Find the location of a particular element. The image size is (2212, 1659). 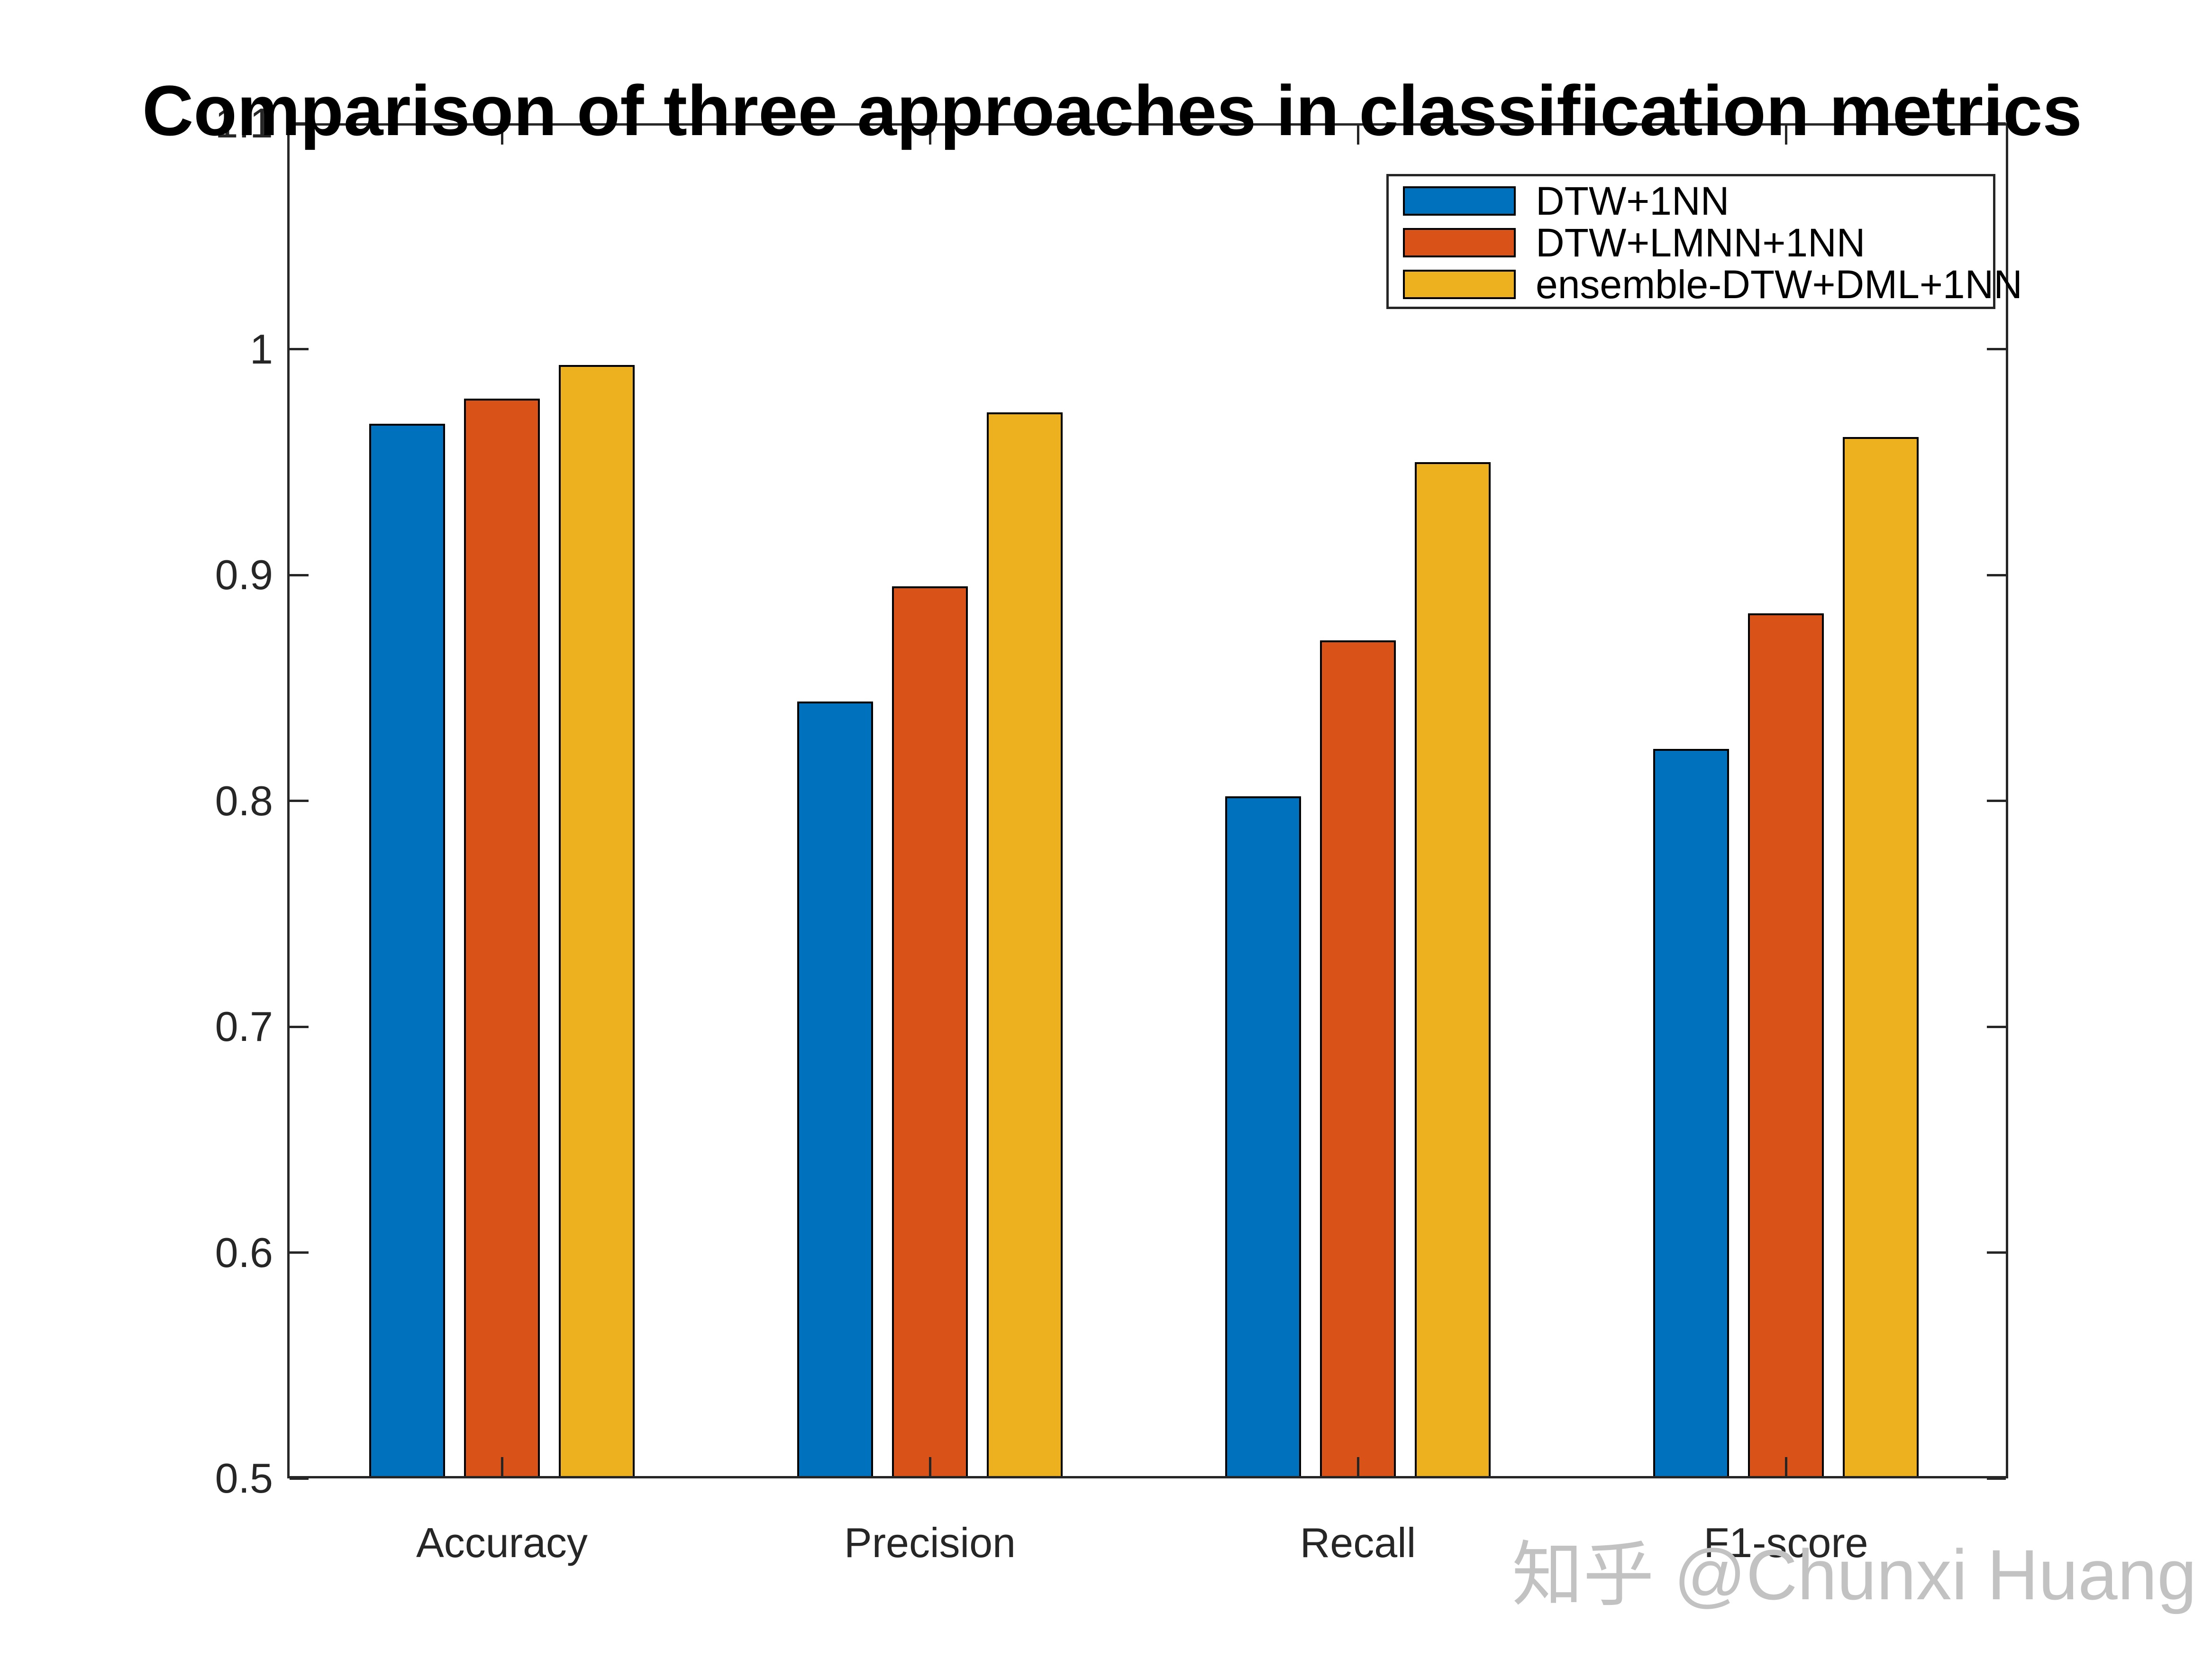

bar-DTW+LMNN+1NN-Accuracy is located at coordinates (502, 938).